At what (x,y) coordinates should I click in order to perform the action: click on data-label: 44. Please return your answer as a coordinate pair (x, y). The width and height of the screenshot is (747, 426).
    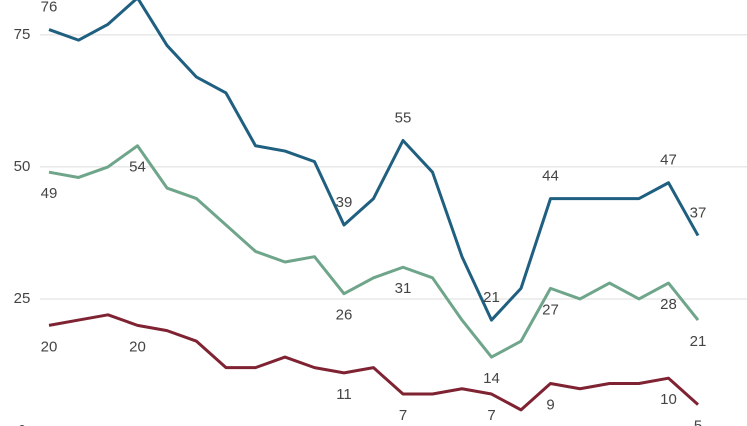
    Looking at the image, I should click on (550, 176).